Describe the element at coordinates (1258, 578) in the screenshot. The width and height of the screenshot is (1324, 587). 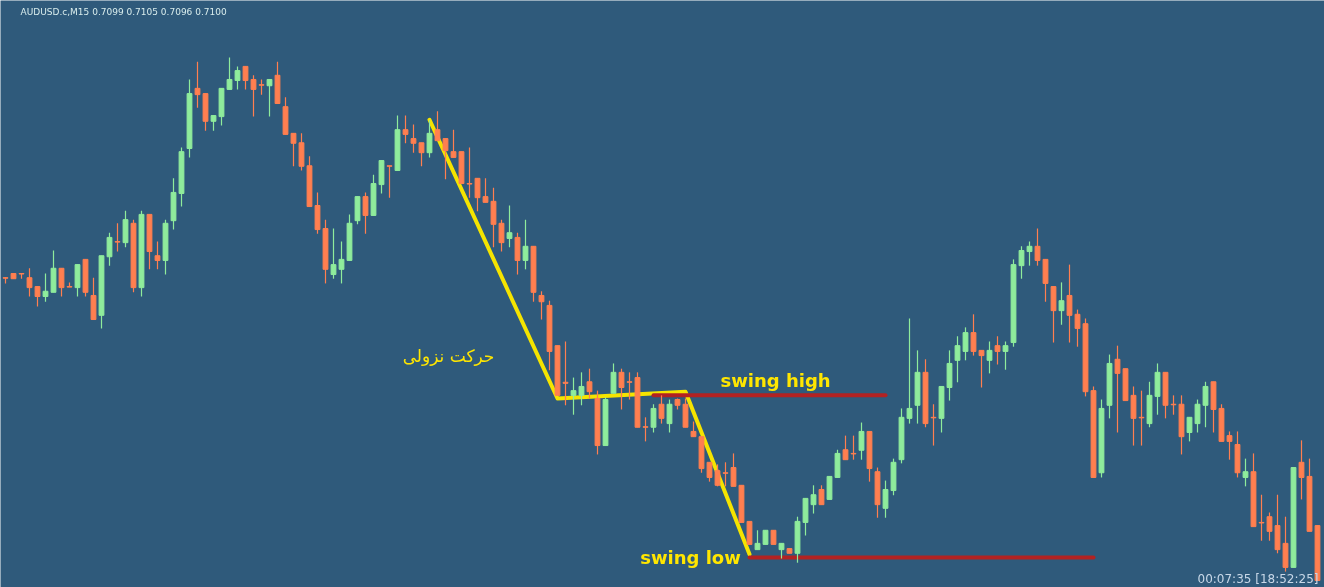
I see `annotation: 00:07:35 [18:52:25]` at that location.